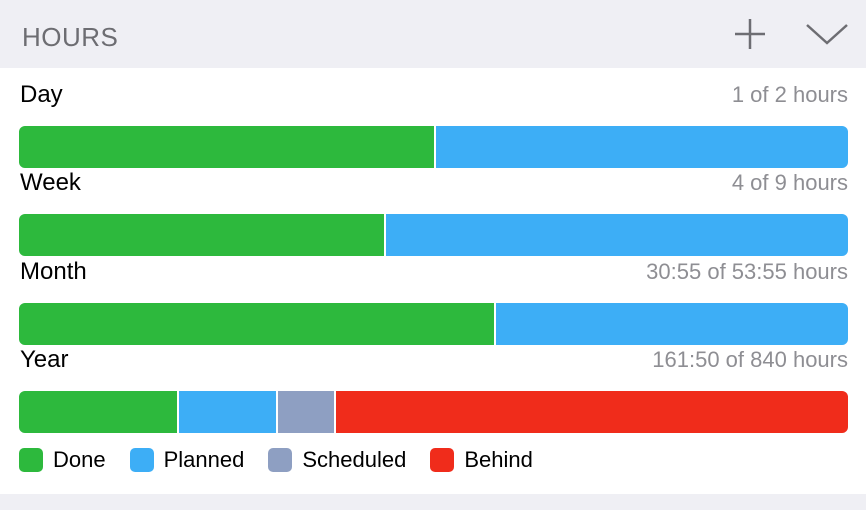 This screenshot has width=866, height=510. What do you see at coordinates (53, 271) in the screenshot?
I see `row-label: Month` at bounding box center [53, 271].